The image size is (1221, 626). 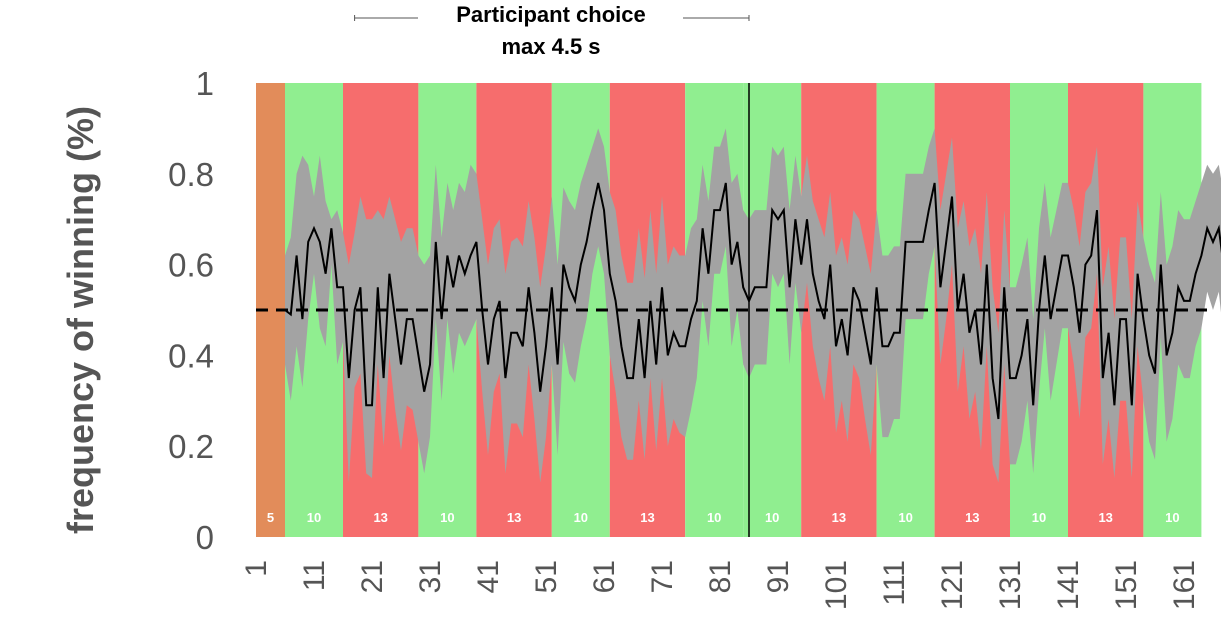 What do you see at coordinates (723, 517) in the screenshot?
I see `block-labels: 5 10 13 10 13 10 13 10 10 13 10 13 10 13 10` at bounding box center [723, 517].